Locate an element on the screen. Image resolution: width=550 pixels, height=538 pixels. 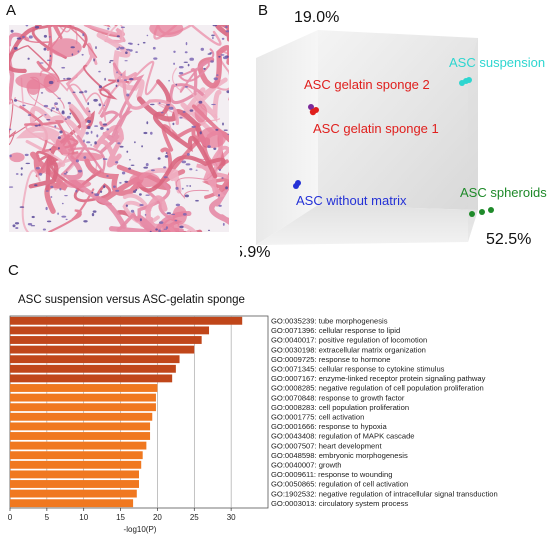
chart-title: ASC suspension versus ASC-gelatin sponge is located at coordinates (131, 300).